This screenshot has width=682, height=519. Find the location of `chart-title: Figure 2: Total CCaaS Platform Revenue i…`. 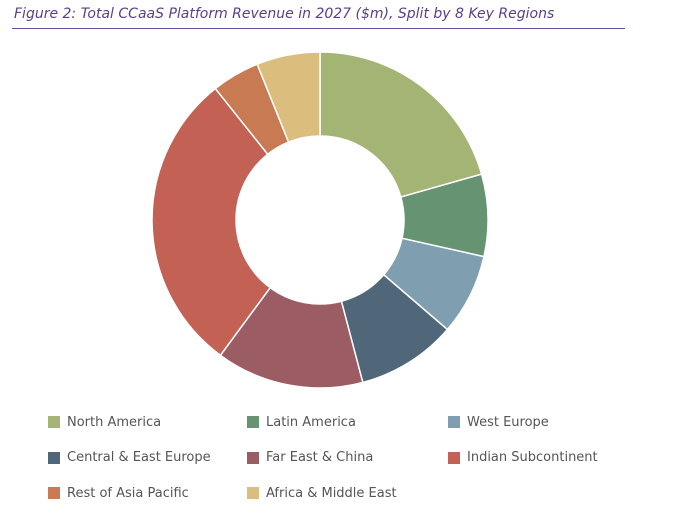

chart-title: Figure 2: Total CCaaS Platform Revenue i… is located at coordinates (284, 14).